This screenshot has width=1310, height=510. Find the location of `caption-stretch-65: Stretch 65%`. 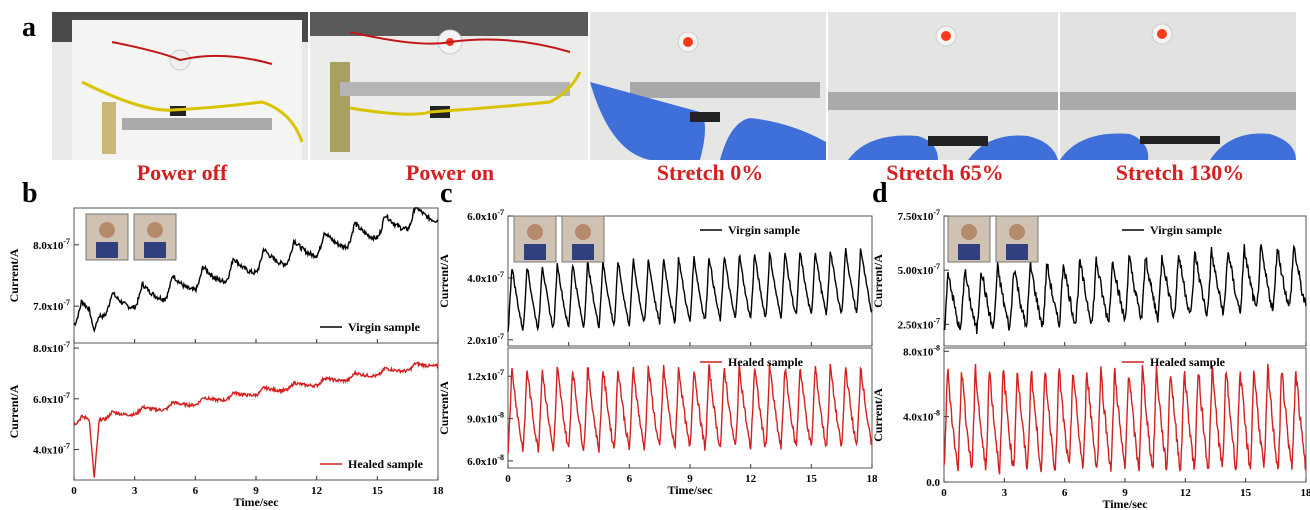

caption-stretch-65: Stretch 65% is located at coordinates (945, 172).